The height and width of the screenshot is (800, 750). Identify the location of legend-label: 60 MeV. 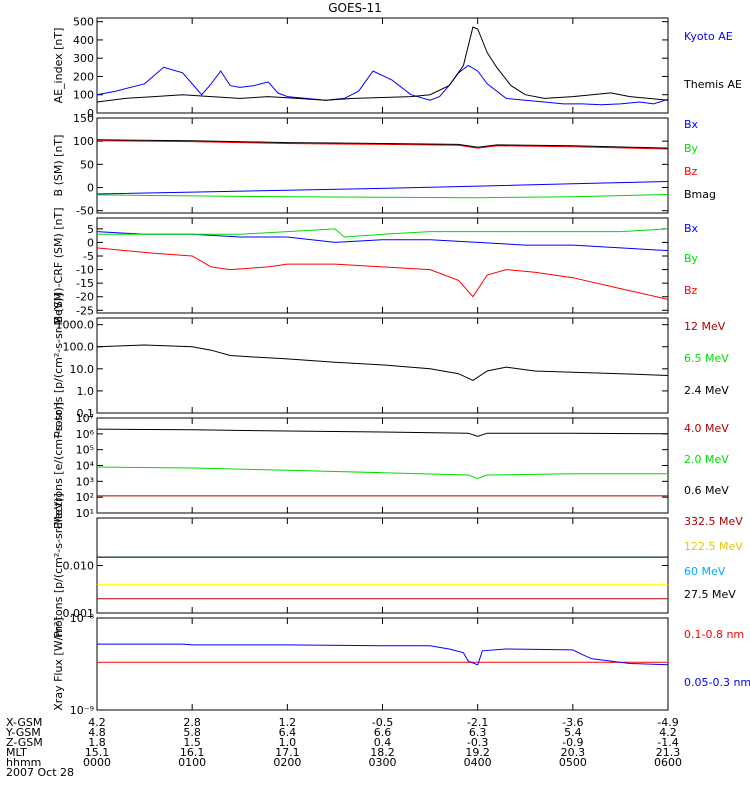
(705, 571).